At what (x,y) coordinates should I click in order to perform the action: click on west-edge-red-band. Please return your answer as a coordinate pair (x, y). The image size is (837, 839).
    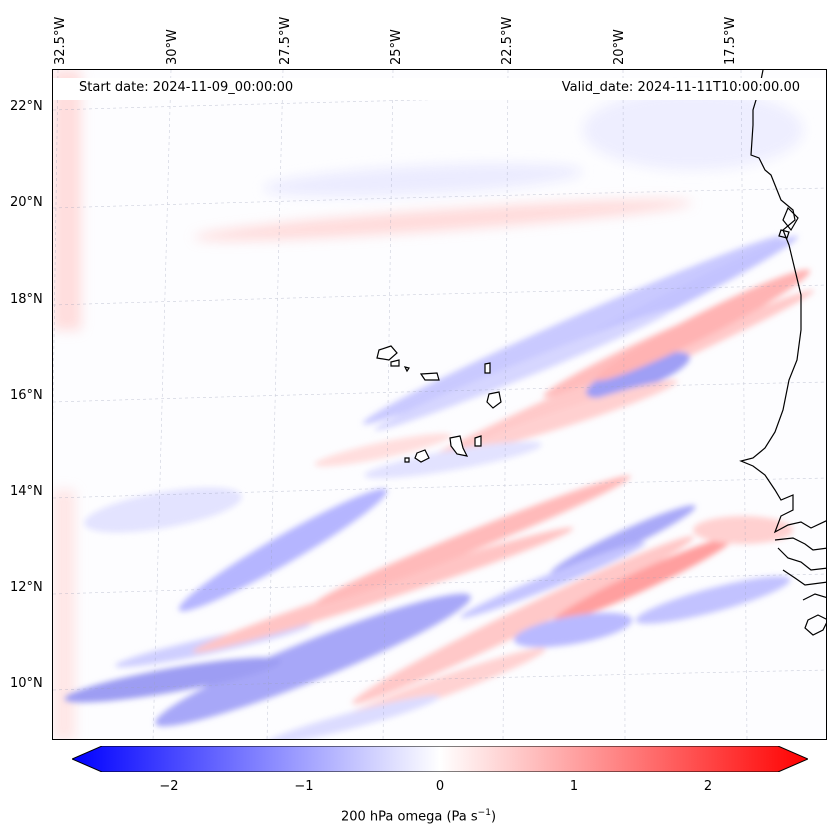
    Looking at the image, I should click on (67, 200).